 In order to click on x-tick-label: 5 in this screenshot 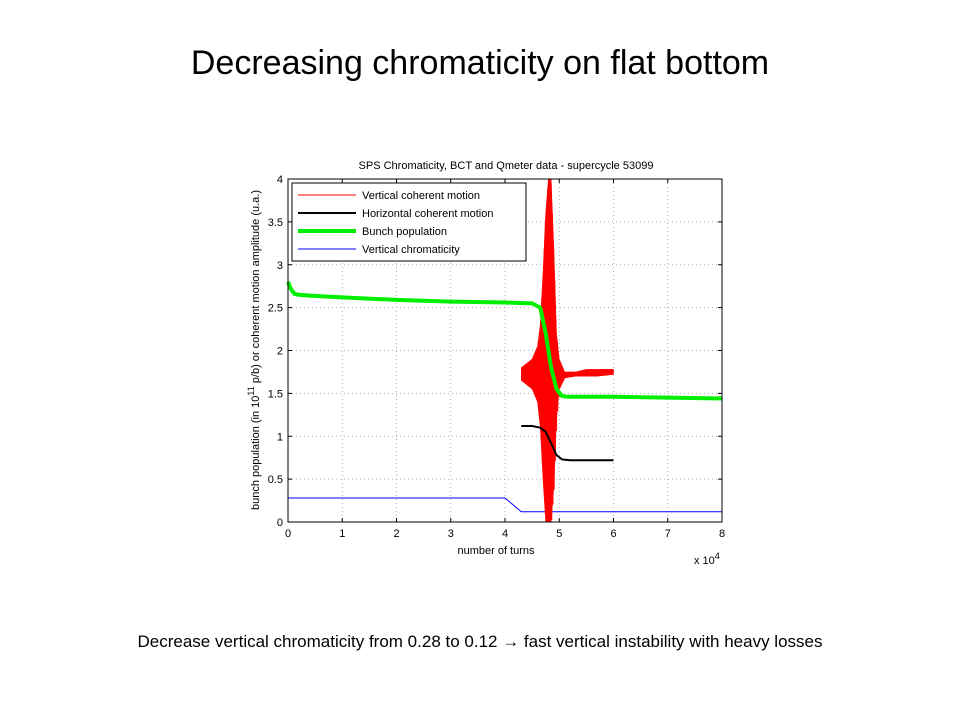, I will do `click(559, 534)`.